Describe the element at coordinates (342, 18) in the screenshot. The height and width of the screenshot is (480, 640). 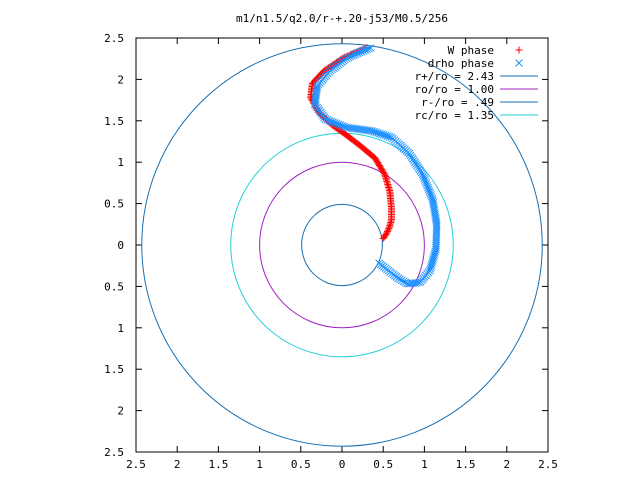
I see `chart-title: m1/n1.5/q2.0/r-+.20-j53/M0.5/256` at that location.